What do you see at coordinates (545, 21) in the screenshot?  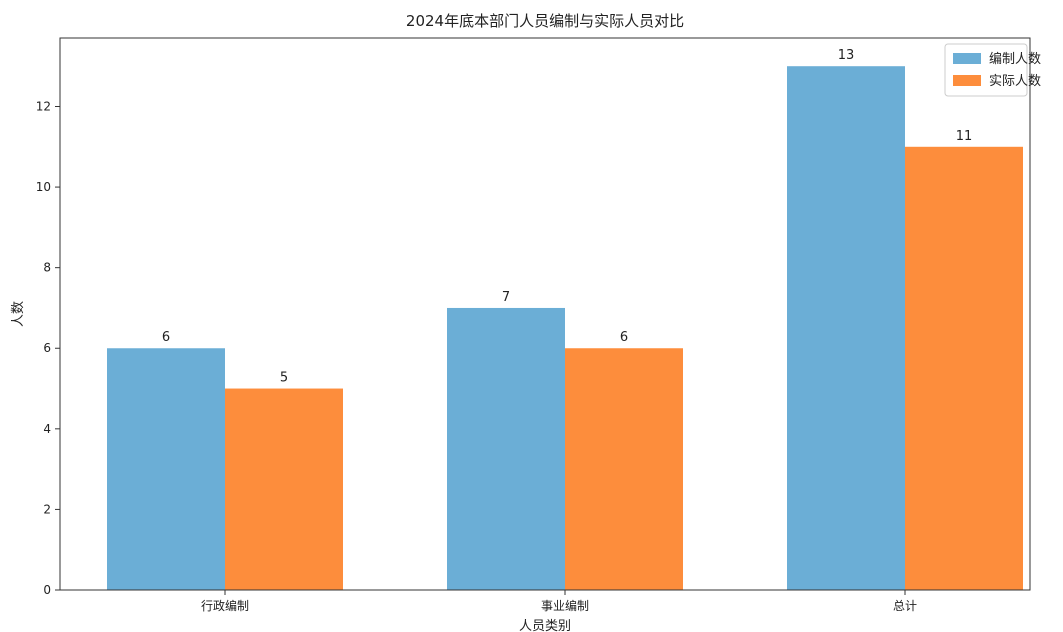 I see `chart-title: 2024年底本部门人员编制与实际人员对比` at bounding box center [545, 21].